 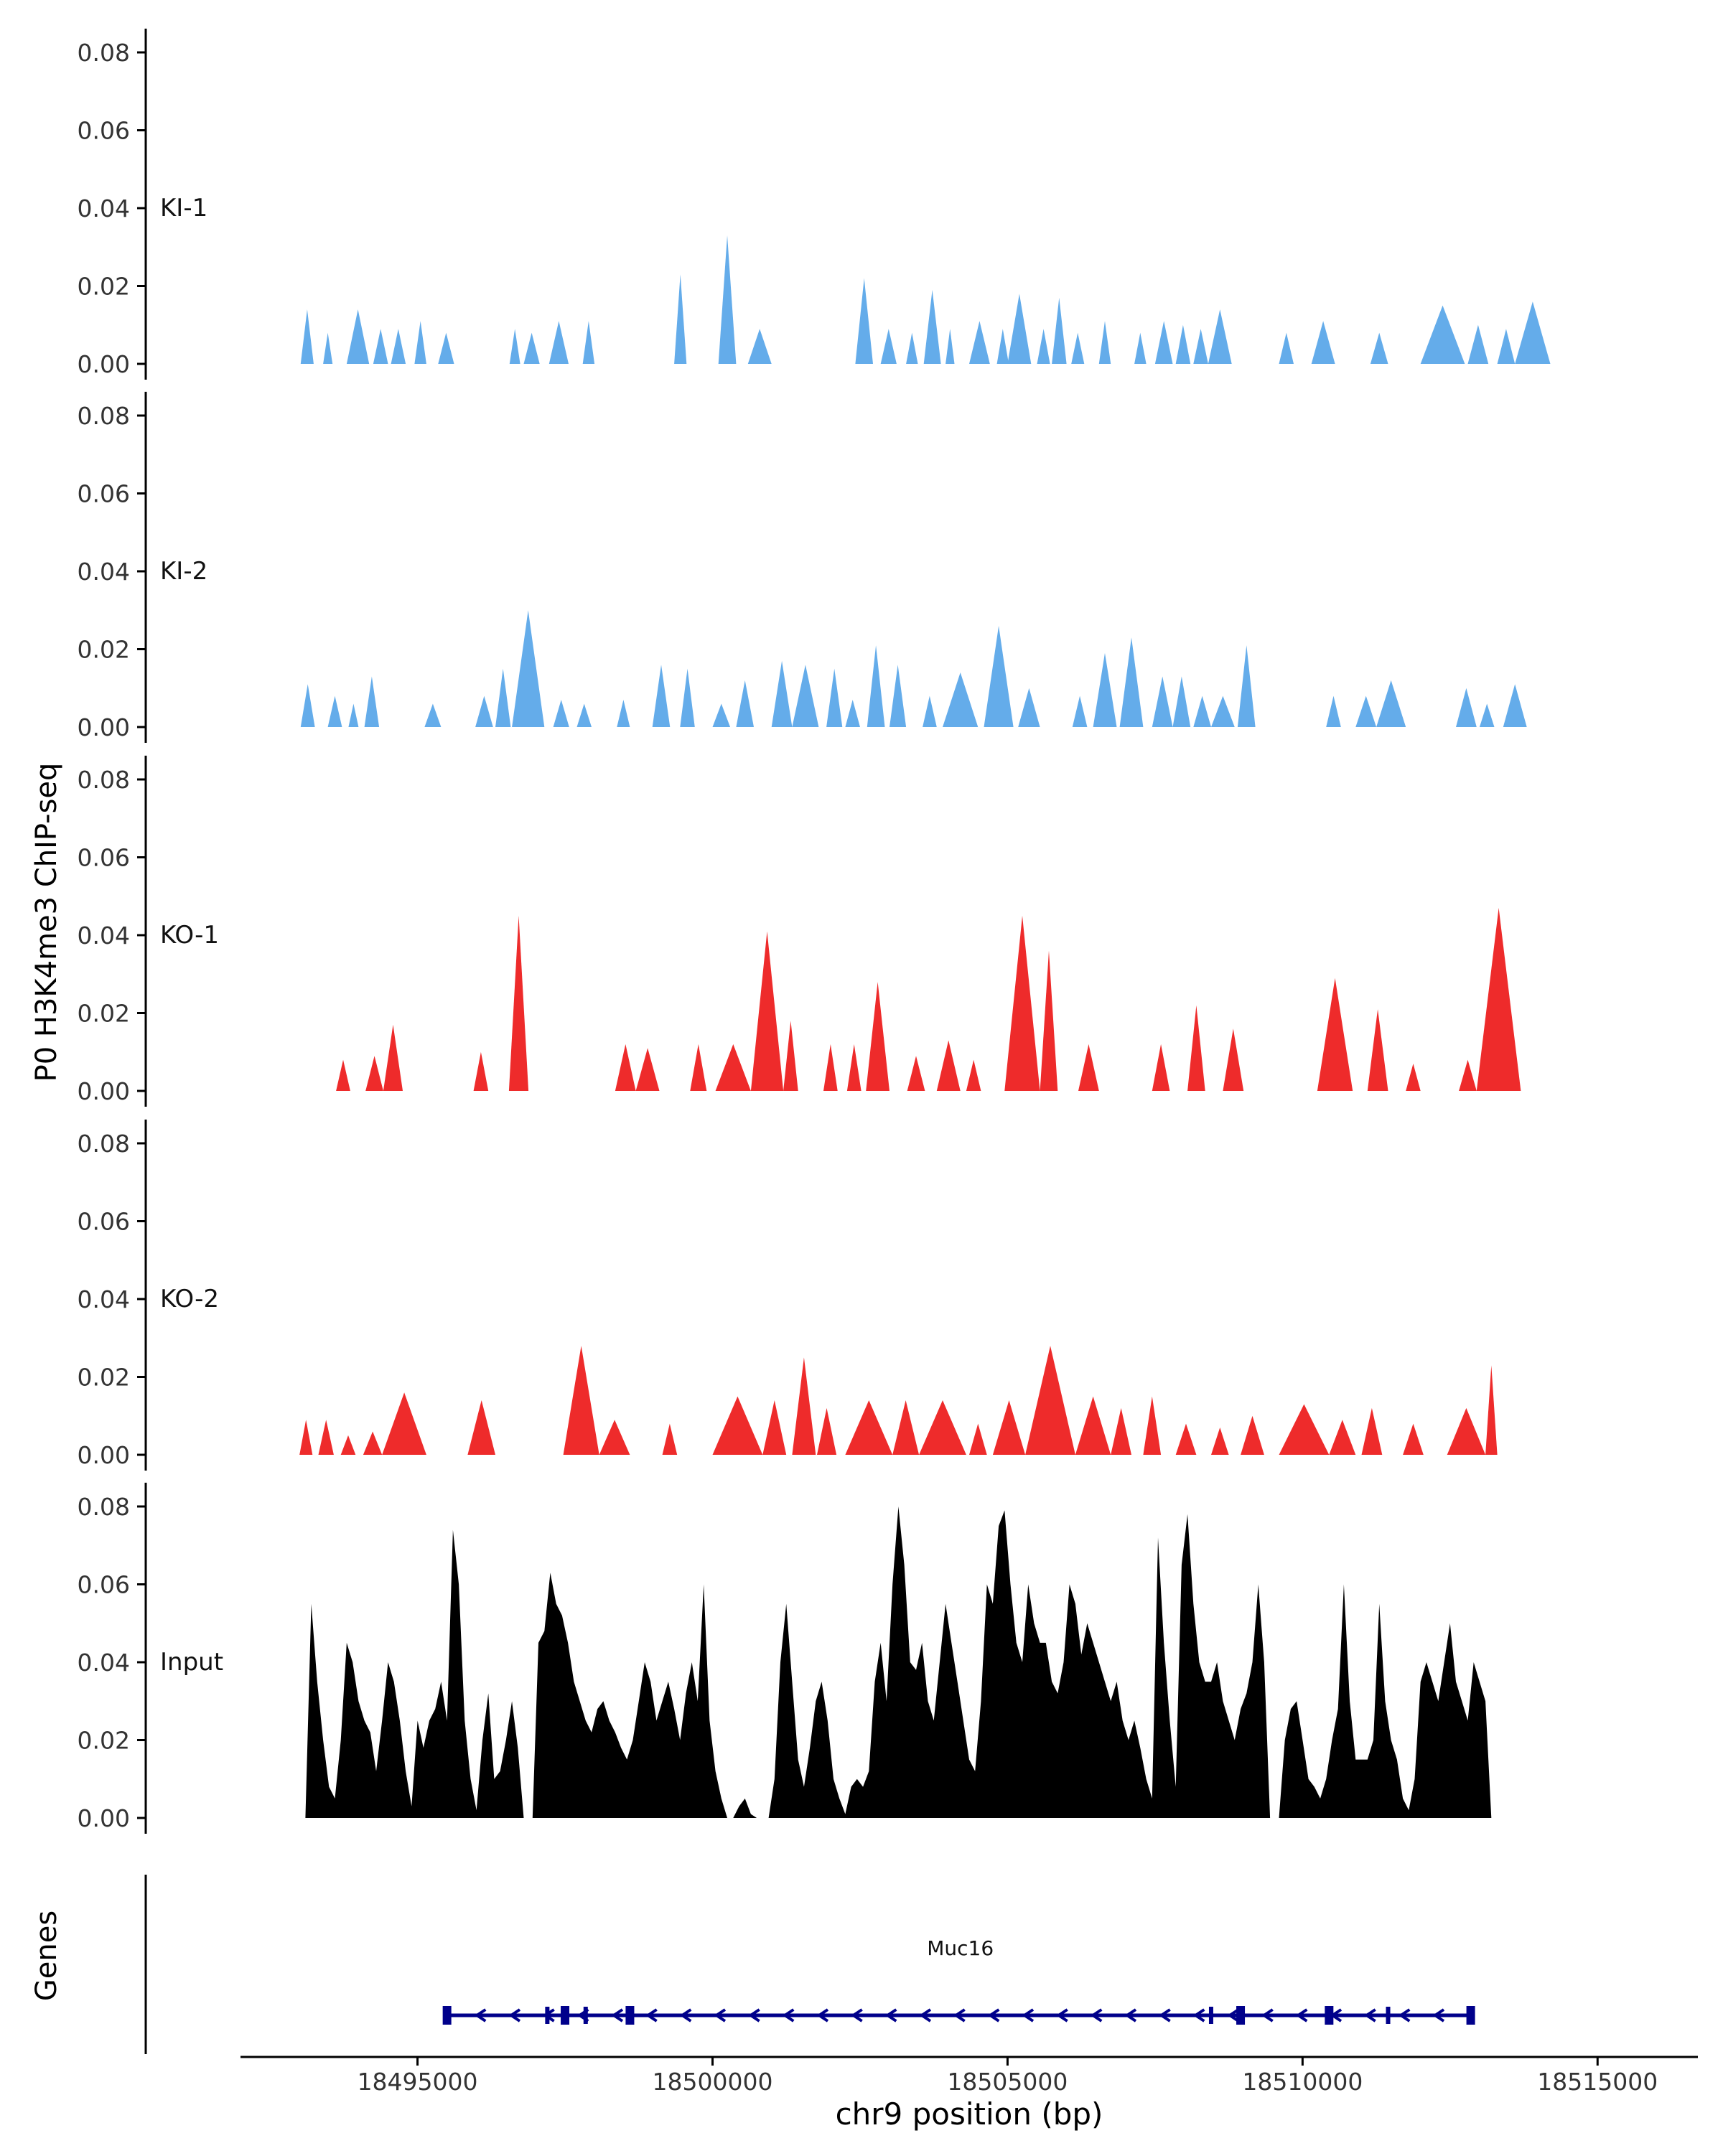 I want to click on gene-name-label: Muc16, so click(x=960, y=1948).